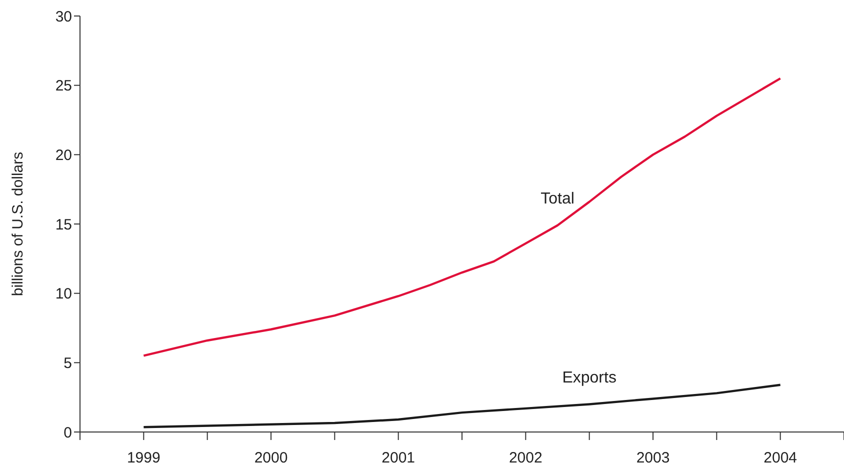  What do you see at coordinates (557, 199) in the screenshot?
I see `series-label: Total` at bounding box center [557, 199].